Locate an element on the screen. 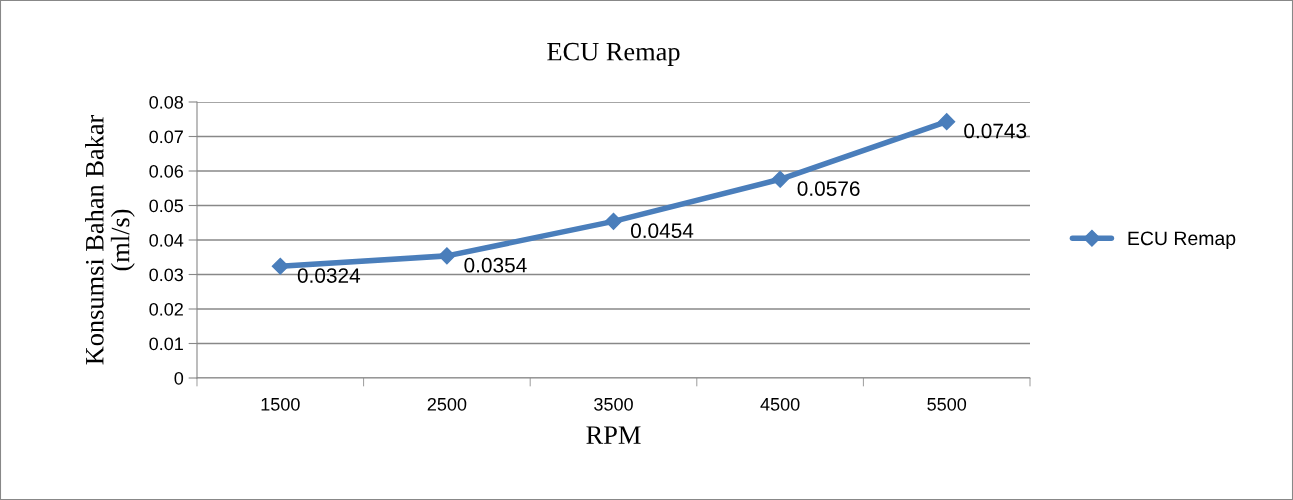  y-tick-label: 0.07 is located at coordinates (166, 137).